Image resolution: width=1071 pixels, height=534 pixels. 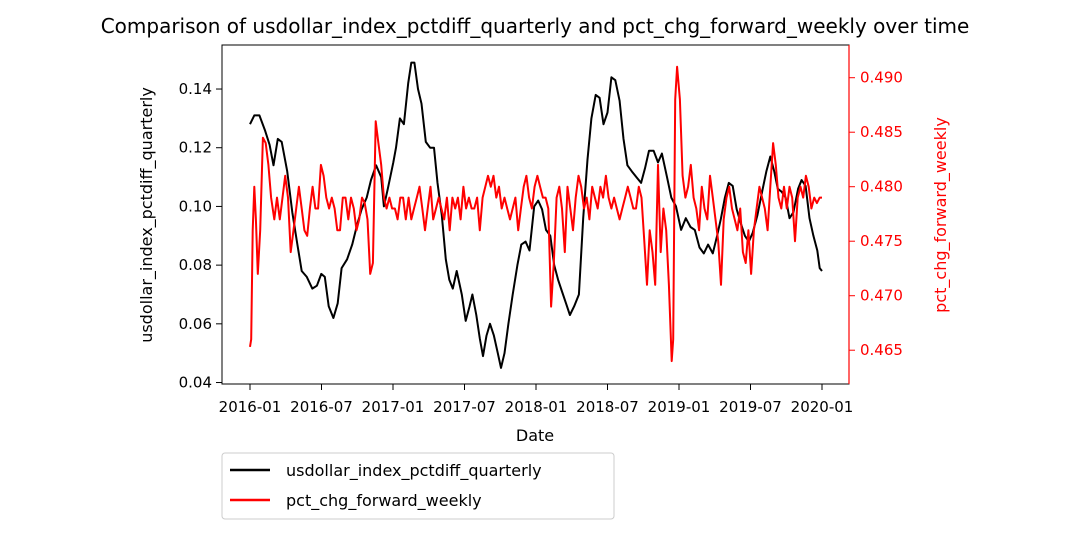 I want to click on y-axis-left: 0.04 0.06 0.08 0.10 0.12 0.14, so click(x=200, y=236).